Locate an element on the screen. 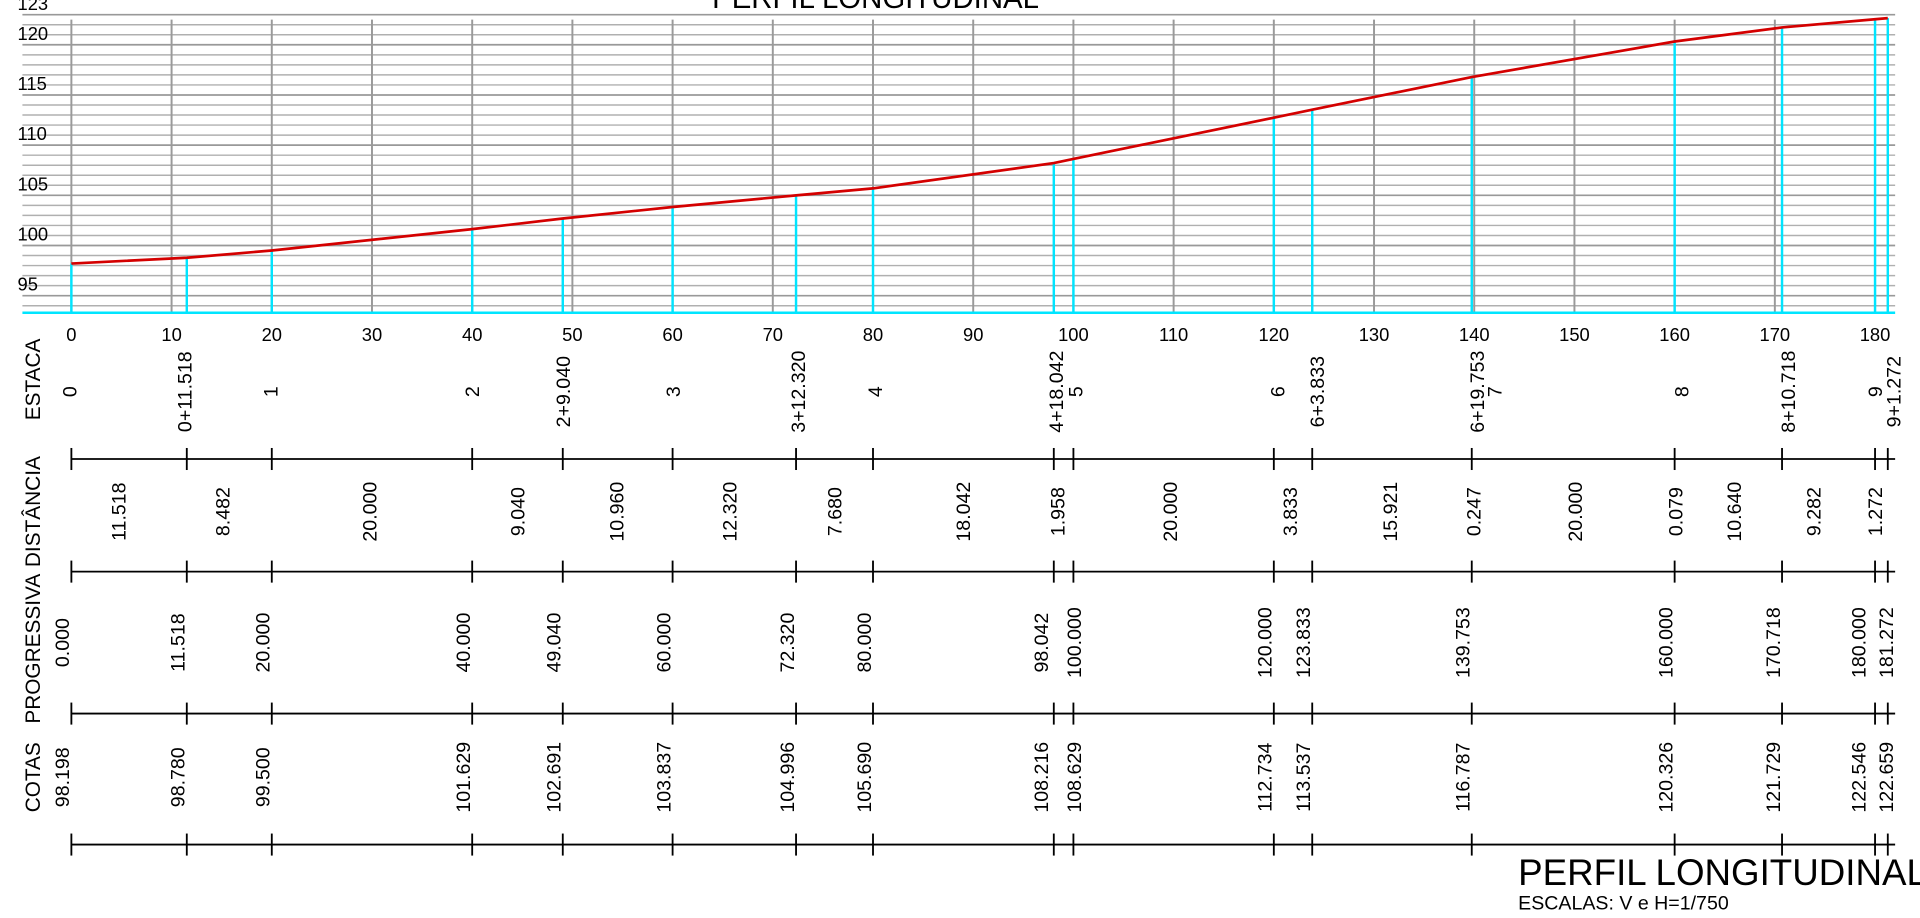  y-tick-label: 105 is located at coordinates (33, 183).